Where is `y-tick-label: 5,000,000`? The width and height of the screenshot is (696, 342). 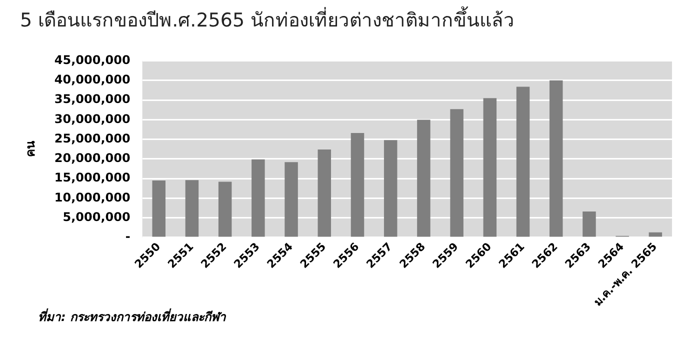 y-tick-label: 5,000,000 is located at coordinates (96, 217).